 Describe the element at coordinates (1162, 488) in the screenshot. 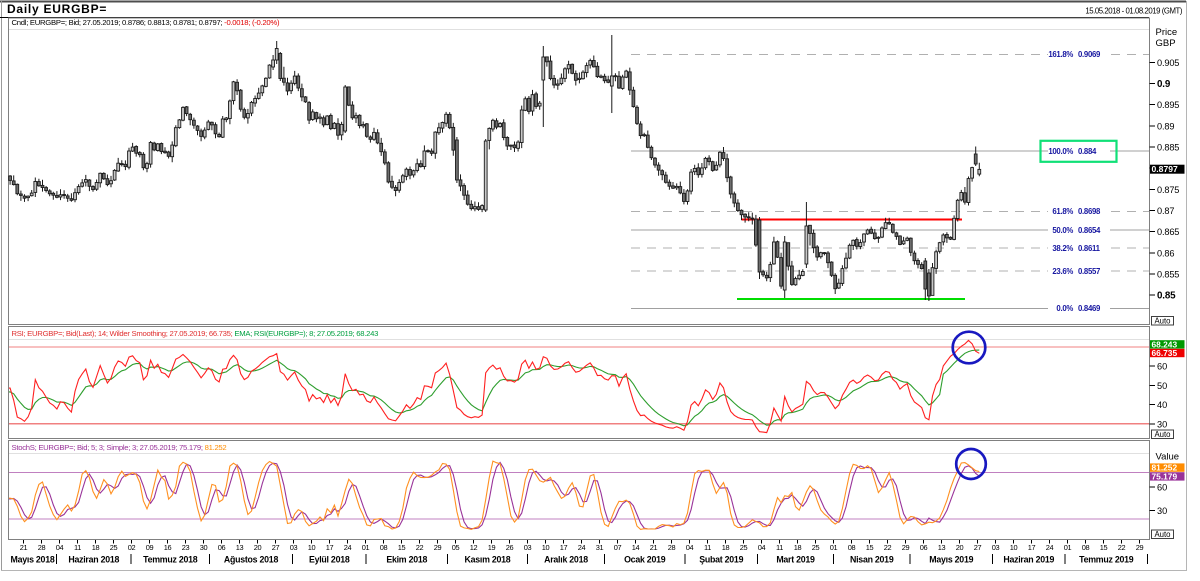

I see `svg-text: 60` at that location.